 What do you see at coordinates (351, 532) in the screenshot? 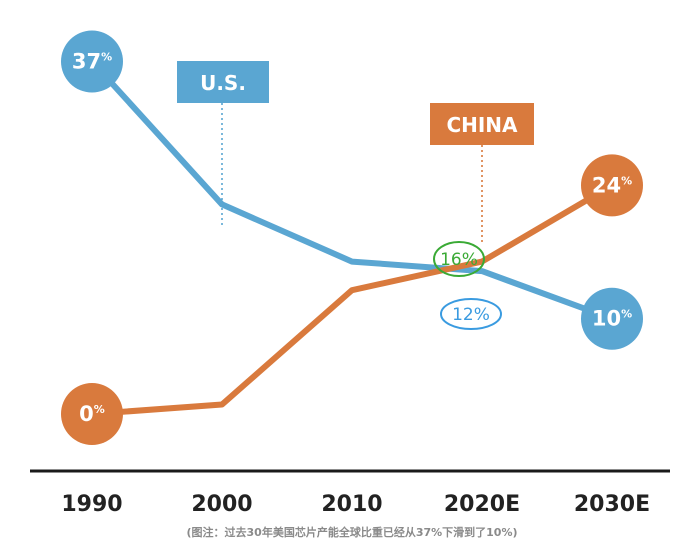
I see `chart-caption: (图注：过去30年美国芯片产能全球比重已经从37%下滑到了10%)` at bounding box center [351, 532].